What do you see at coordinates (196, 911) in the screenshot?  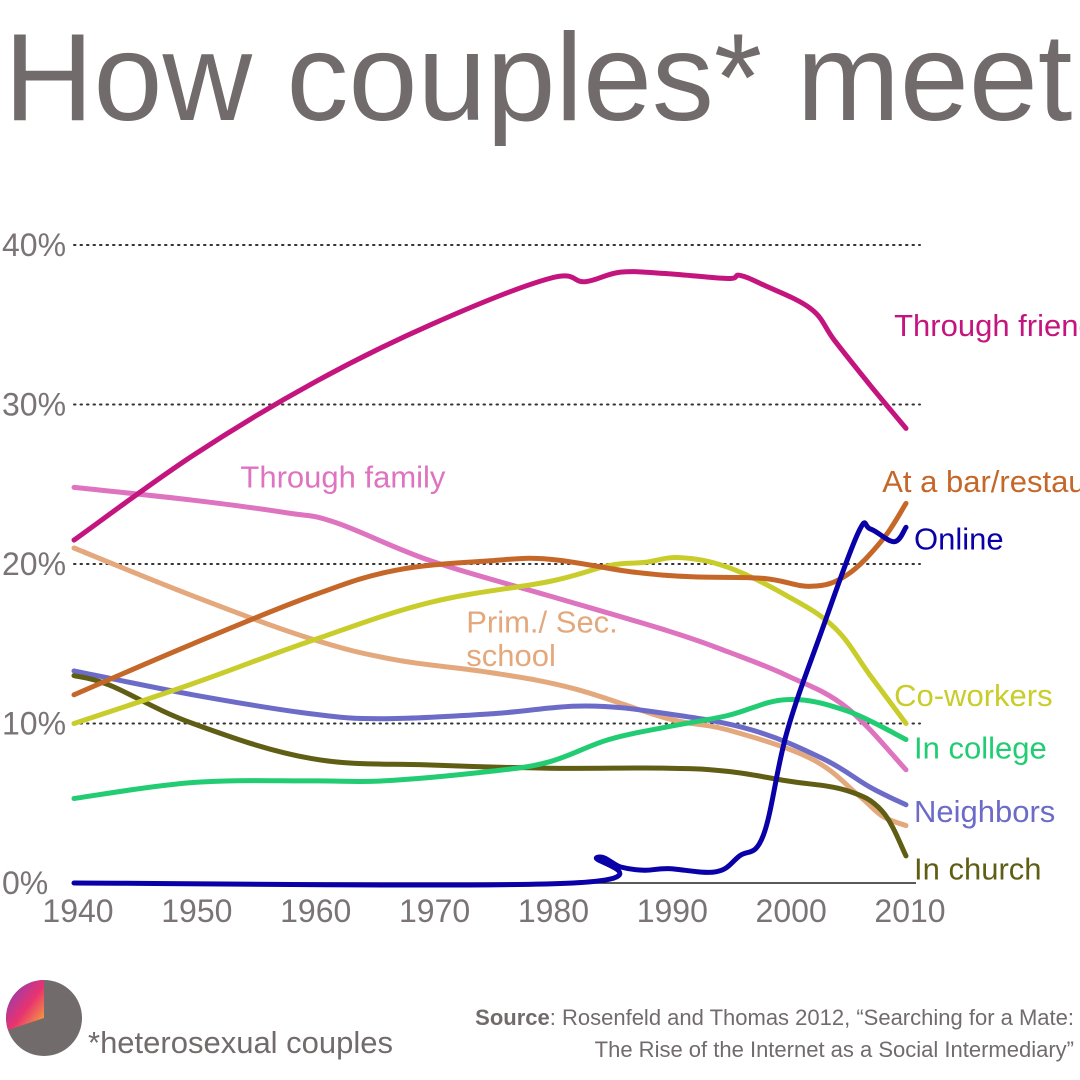 I see `x-tick-label: 1950` at bounding box center [196, 911].